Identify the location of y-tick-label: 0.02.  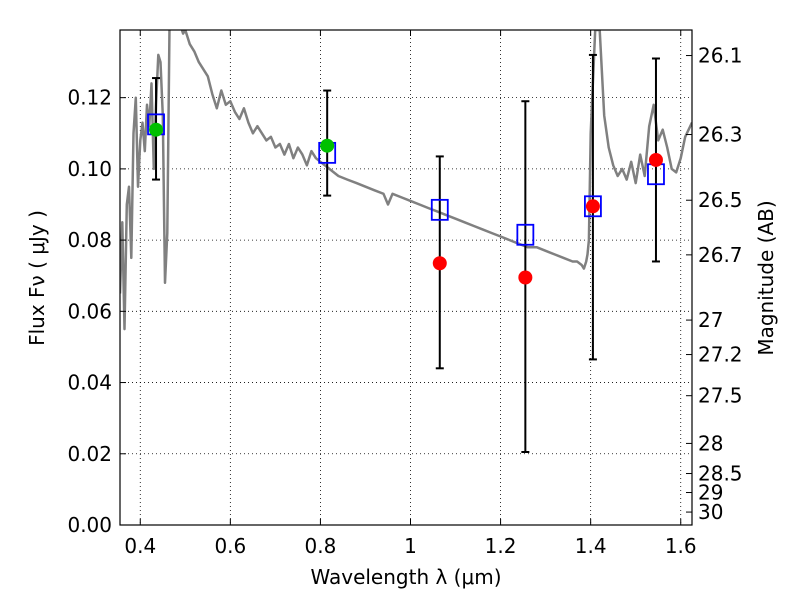
(89, 454).